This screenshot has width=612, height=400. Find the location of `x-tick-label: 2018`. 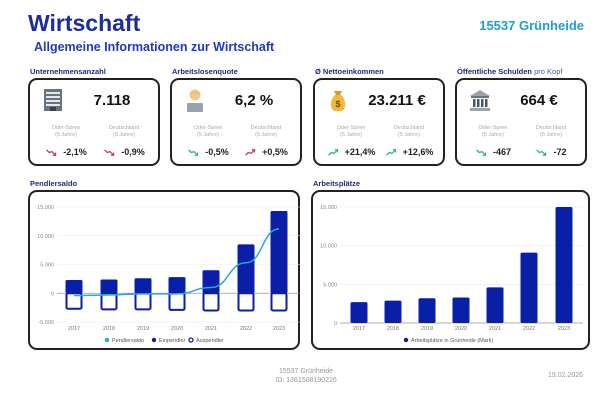

x-tick-label: 2018 is located at coordinates (393, 329).